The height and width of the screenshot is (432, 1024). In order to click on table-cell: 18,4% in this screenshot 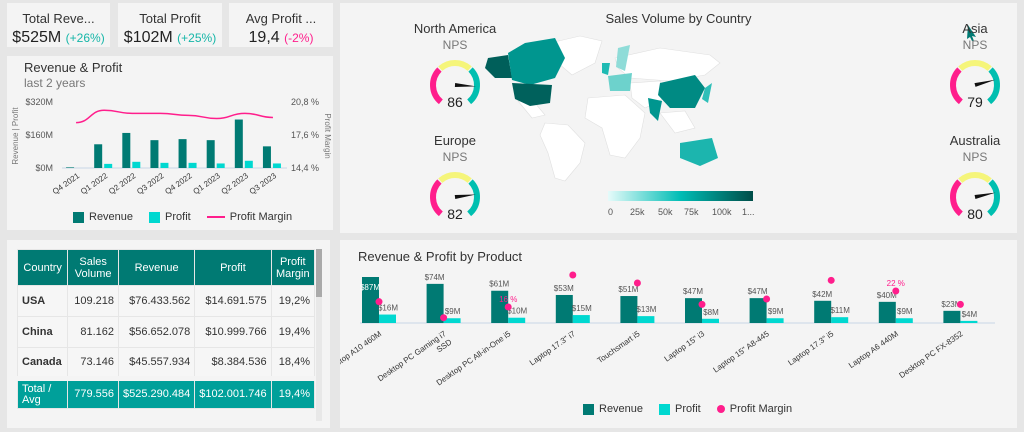, I will do `click(293, 363)`.